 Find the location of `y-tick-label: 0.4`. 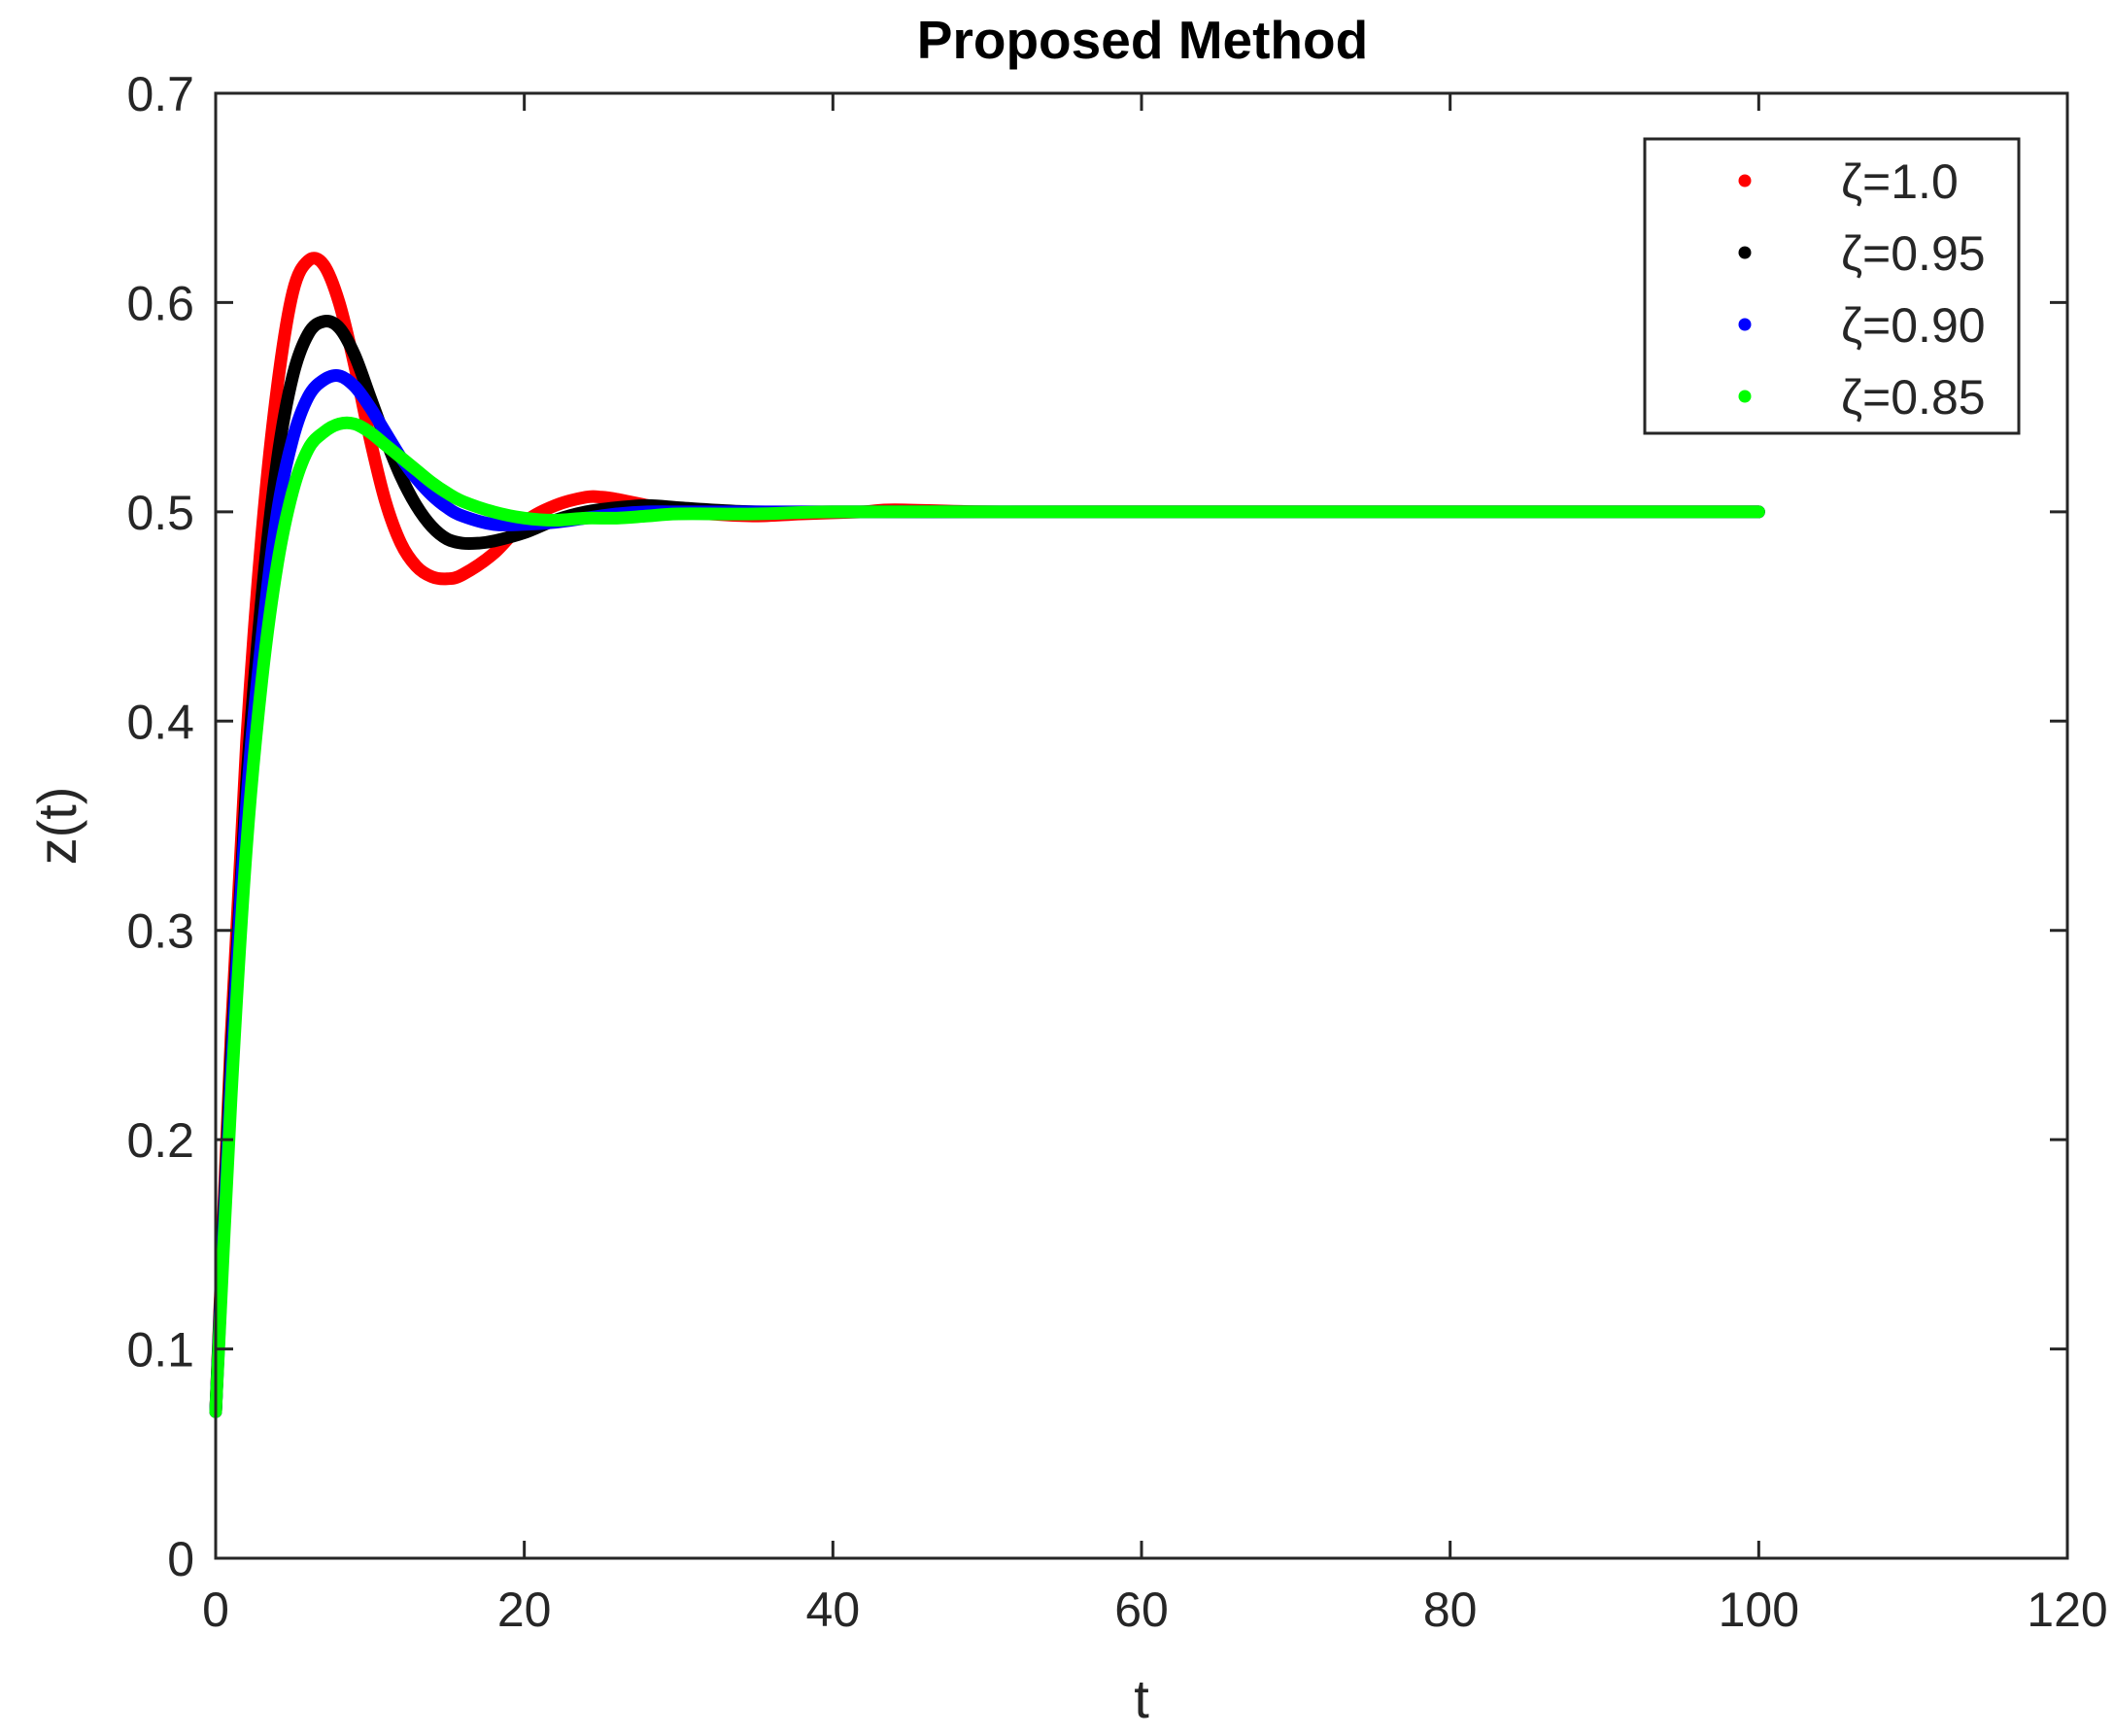

y-tick-label: 0.4 is located at coordinates (160, 722).